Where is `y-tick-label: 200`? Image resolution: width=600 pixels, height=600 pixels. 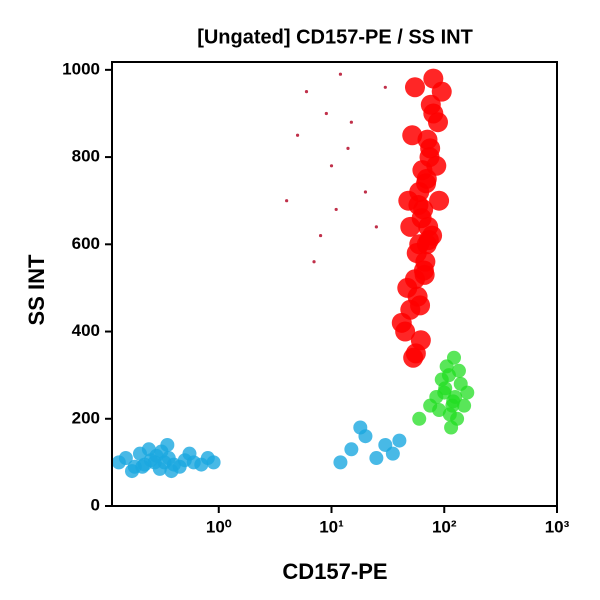
y-tick-label: 200 is located at coordinates (86, 417).